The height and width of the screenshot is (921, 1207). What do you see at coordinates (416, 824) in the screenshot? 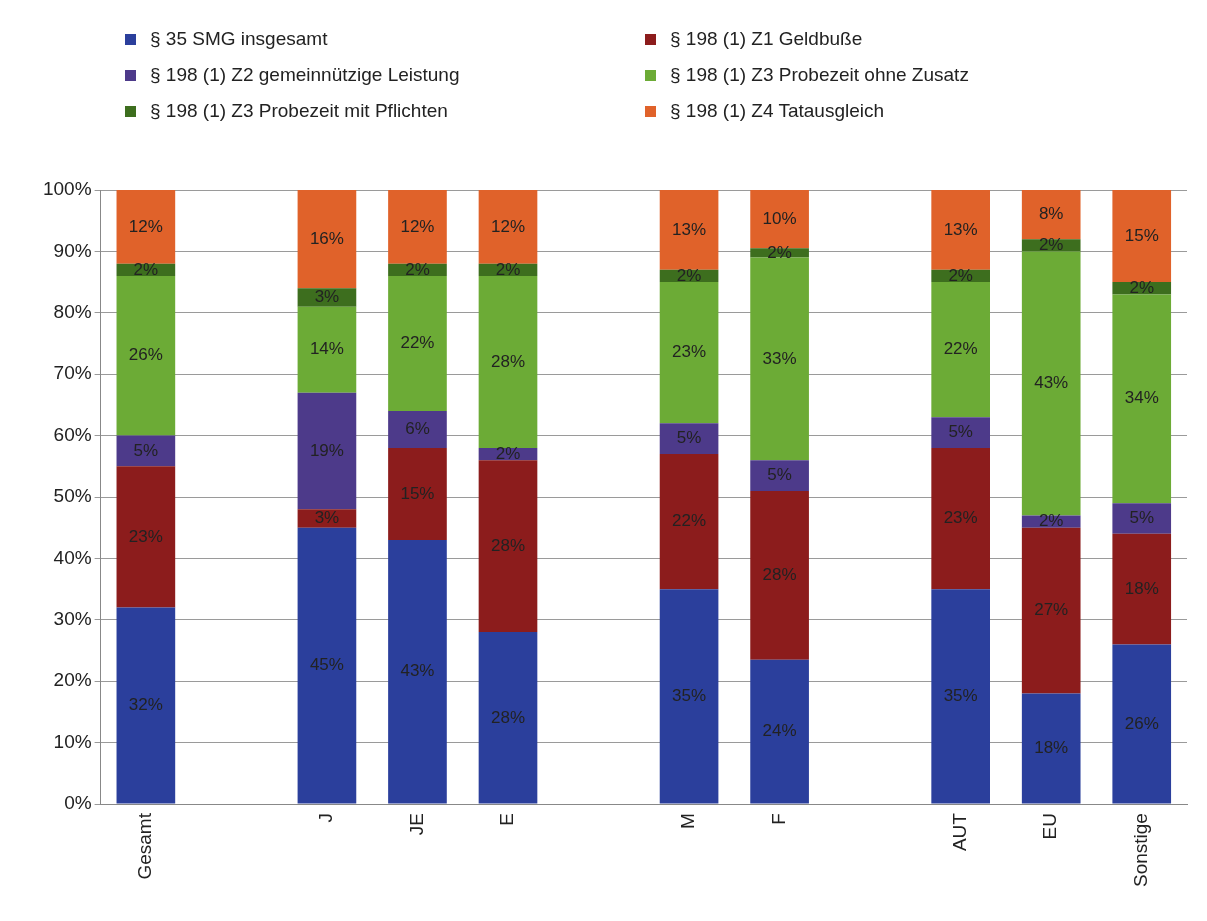
I see `x-tick-label: JE` at bounding box center [416, 824].